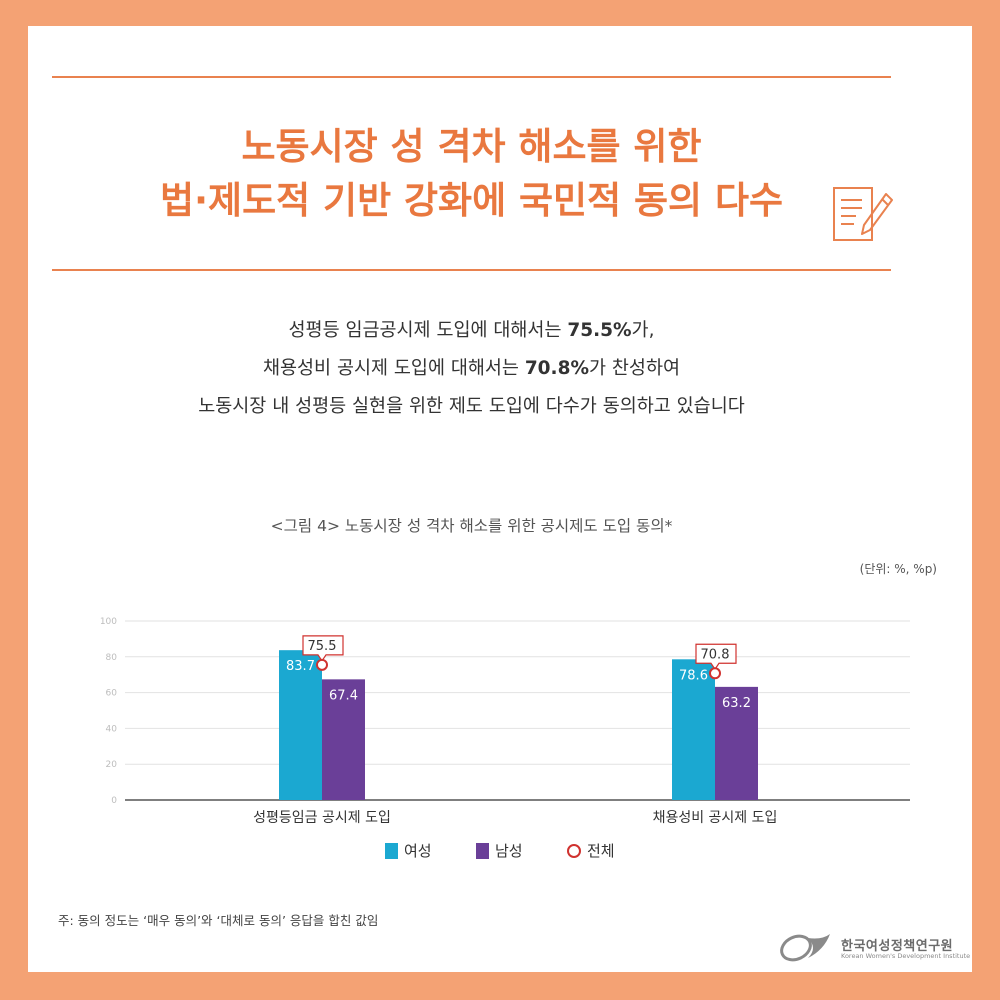  I want to click on data-label-total: 75.5, so click(322, 646).